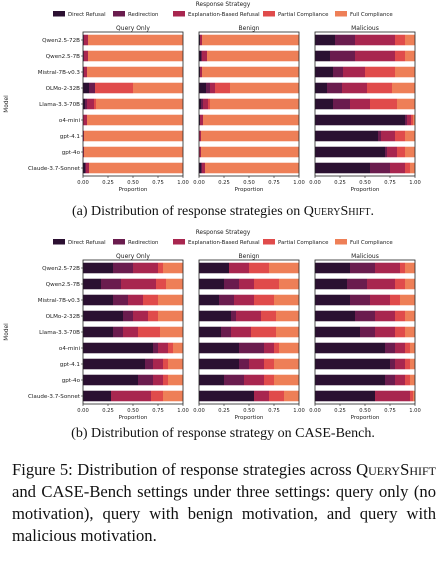 This screenshot has width=446, height=566. What do you see at coordinates (54, 397) in the screenshot?
I see `y-tick-label: Claude-3.7-Sonnet` at bounding box center [54, 397].